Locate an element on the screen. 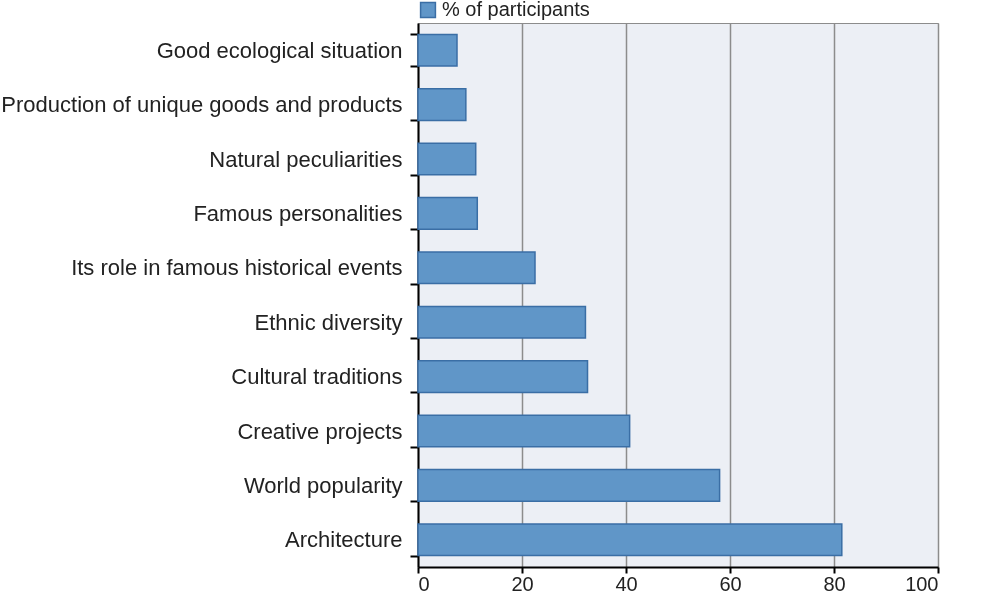 The width and height of the screenshot is (1003, 601). y-tick-label: Ethnic diversity is located at coordinates (328, 322).